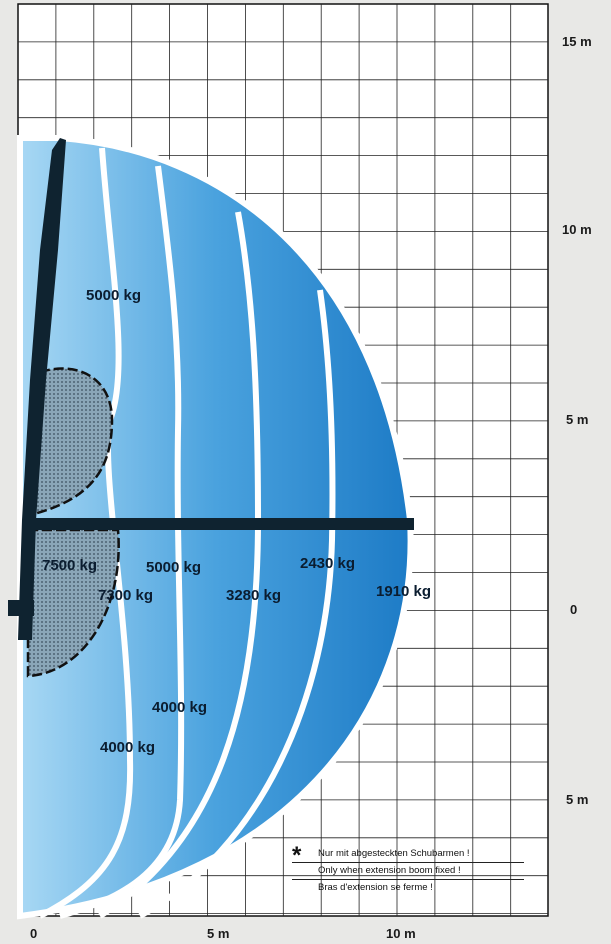 Image resolution: width=611 pixels, height=944 pixels. Describe the element at coordinates (68, 442) in the screenshot. I see `dead-zone` at that location.